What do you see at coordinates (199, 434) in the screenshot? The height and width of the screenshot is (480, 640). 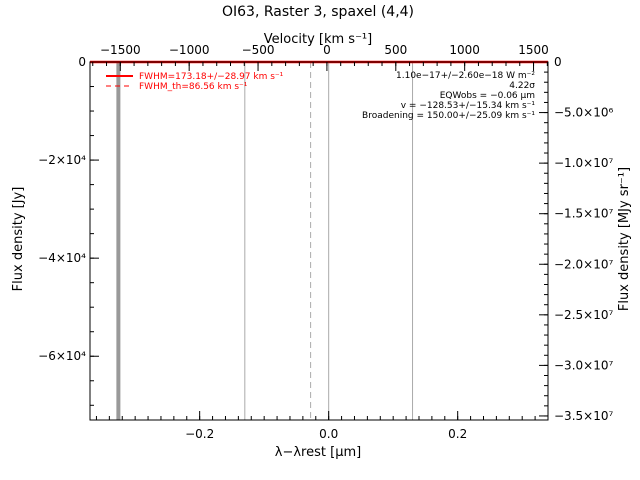 I see `x-tick-label: −0.2` at bounding box center [199, 434].